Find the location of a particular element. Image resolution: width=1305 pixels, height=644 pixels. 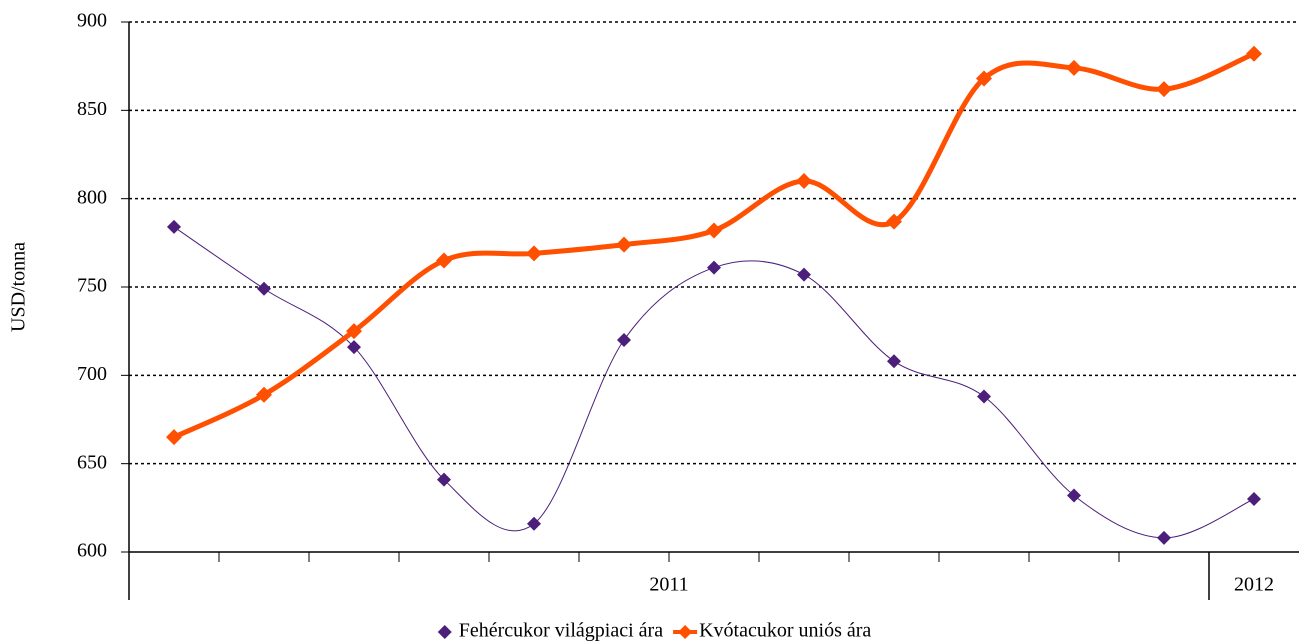

y-axis-label: USD/tonna is located at coordinates (19, 287).